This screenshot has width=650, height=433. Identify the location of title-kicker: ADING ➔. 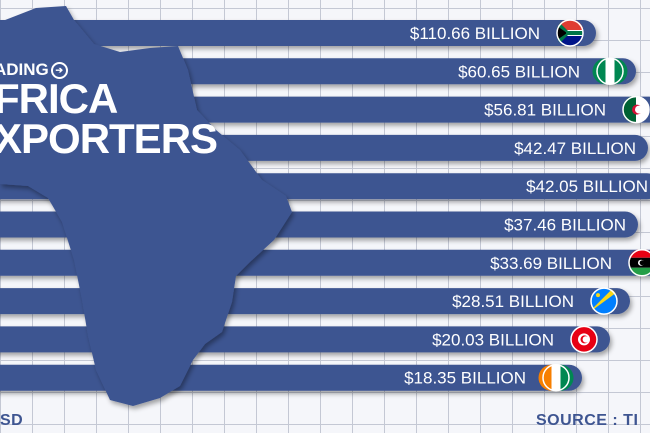
(34, 70).